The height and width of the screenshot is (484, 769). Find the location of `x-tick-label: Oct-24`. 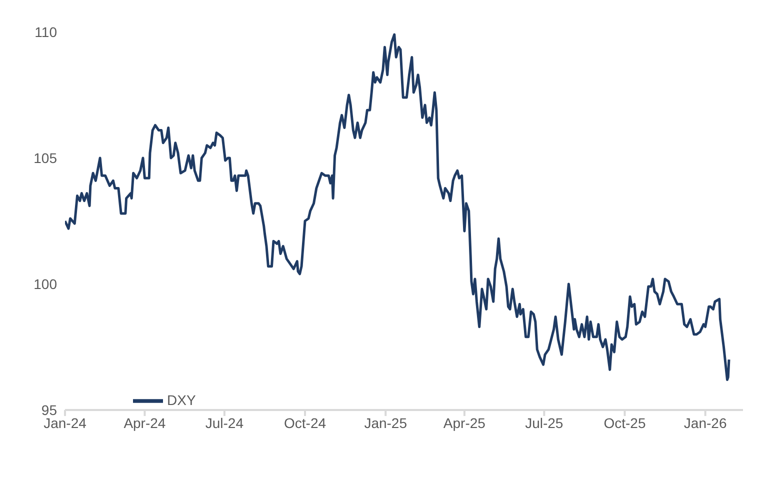

x-tick-label: Oct-24 is located at coordinates (305, 422).